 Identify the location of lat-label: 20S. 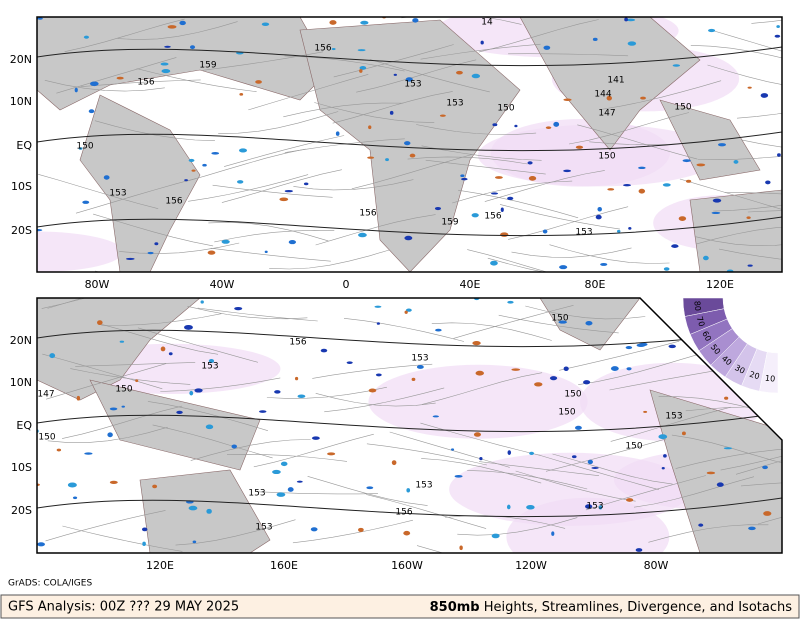
(21, 230).